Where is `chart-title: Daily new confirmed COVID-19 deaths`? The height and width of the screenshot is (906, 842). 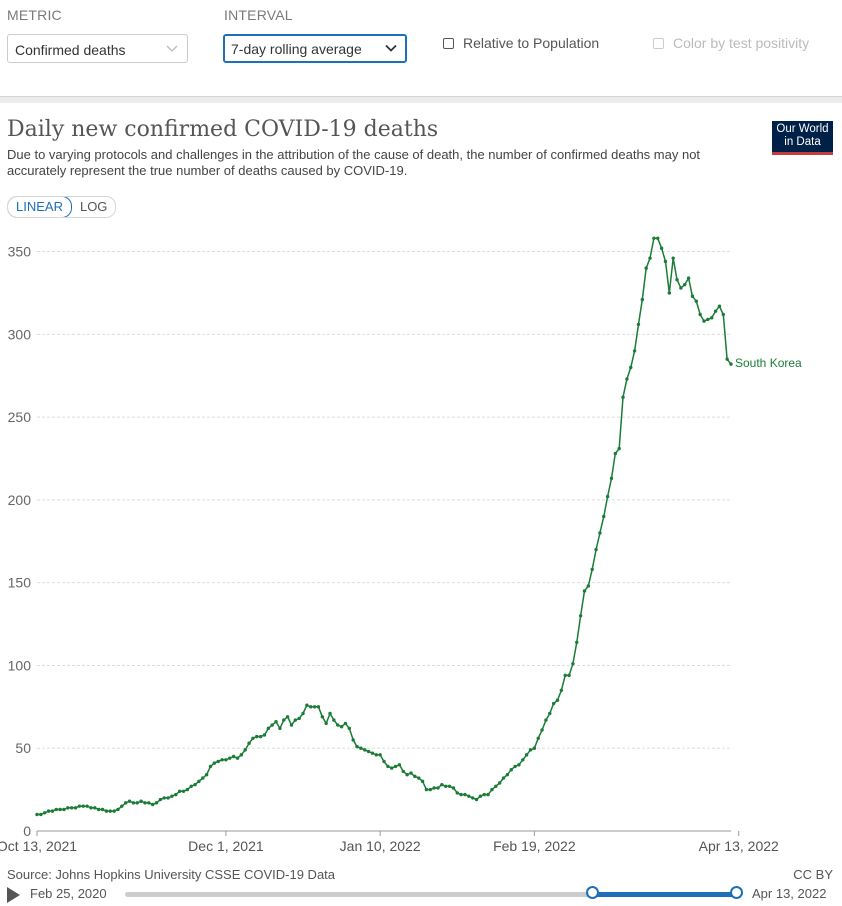
chart-title: Daily new confirmed COVID-19 deaths is located at coordinates (223, 129).